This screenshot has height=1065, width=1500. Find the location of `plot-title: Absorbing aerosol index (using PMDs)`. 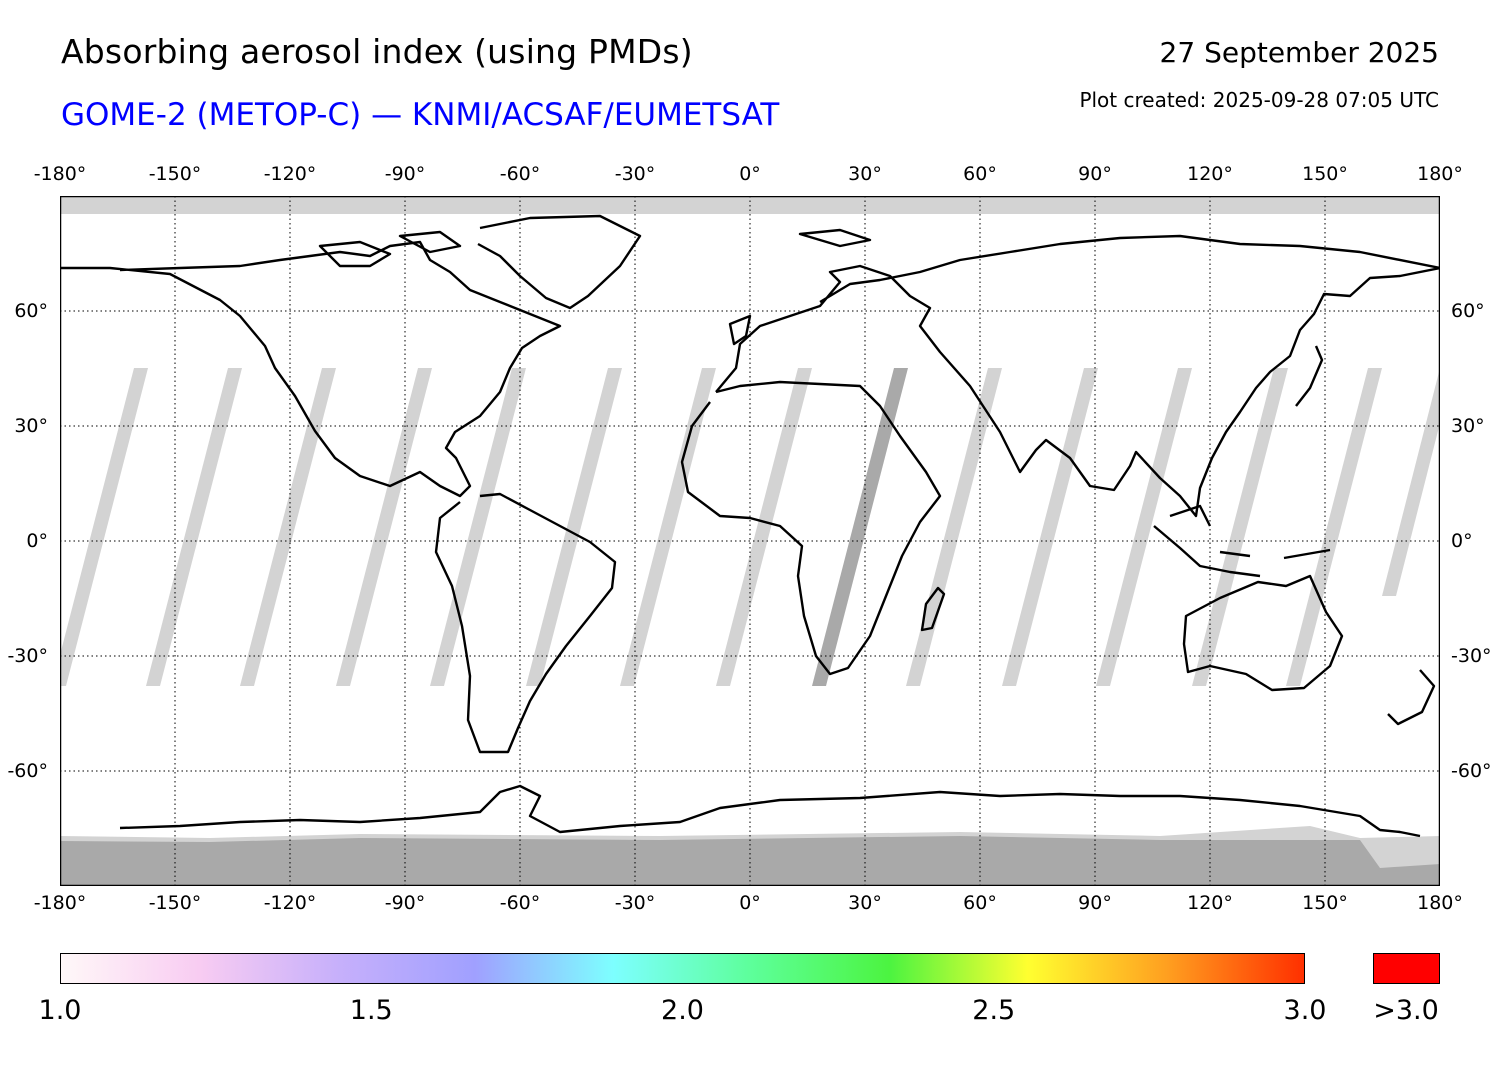

plot-title: Absorbing aerosol index (using PMDs) is located at coordinates (377, 51).